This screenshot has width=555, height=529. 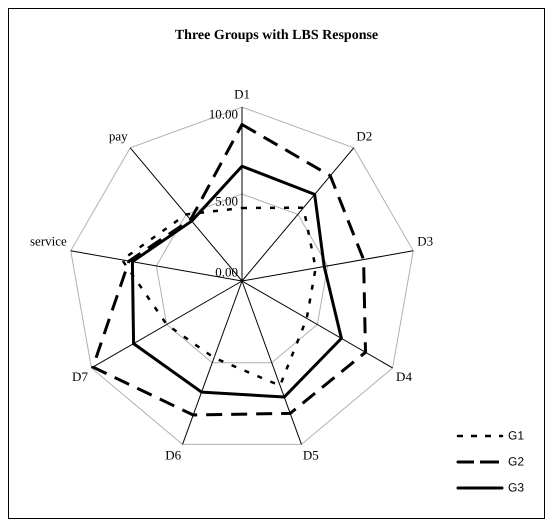 What do you see at coordinates (310, 454) in the screenshot?
I see `spoke-label: D5` at bounding box center [310, 454].